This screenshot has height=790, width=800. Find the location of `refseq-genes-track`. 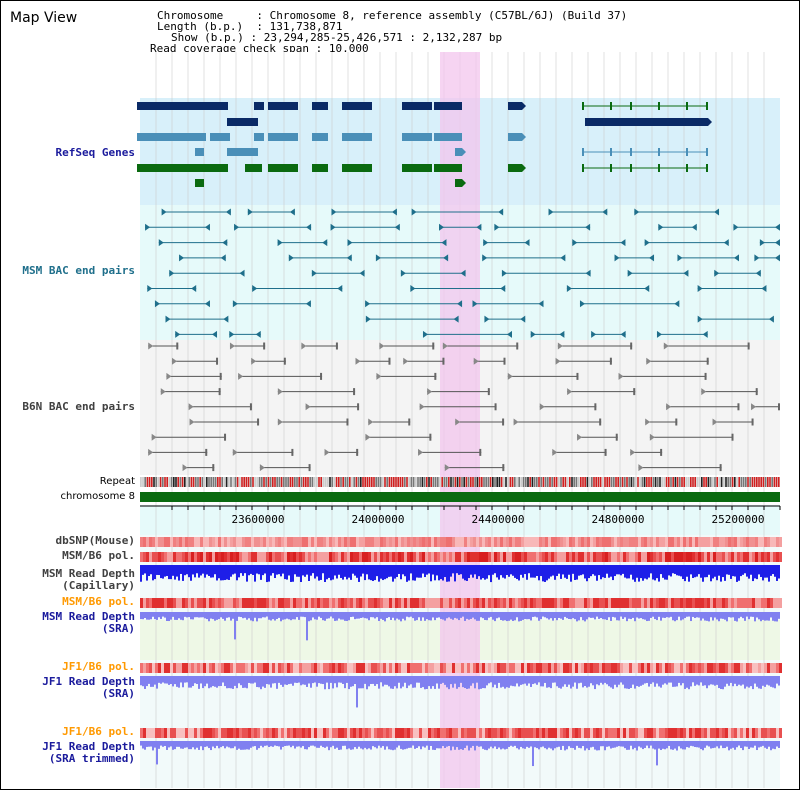

refseq-genes-track is located at coordinates (424, 144).